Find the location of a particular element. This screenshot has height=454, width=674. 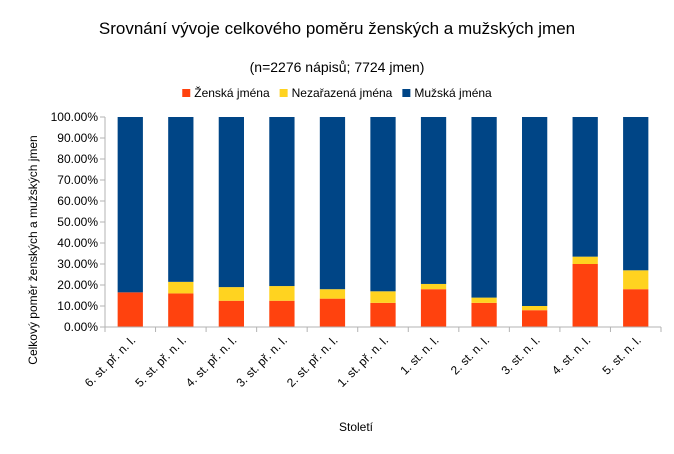

x-tick-label: 3. st. n. l. is located at coordinates (520, 355).